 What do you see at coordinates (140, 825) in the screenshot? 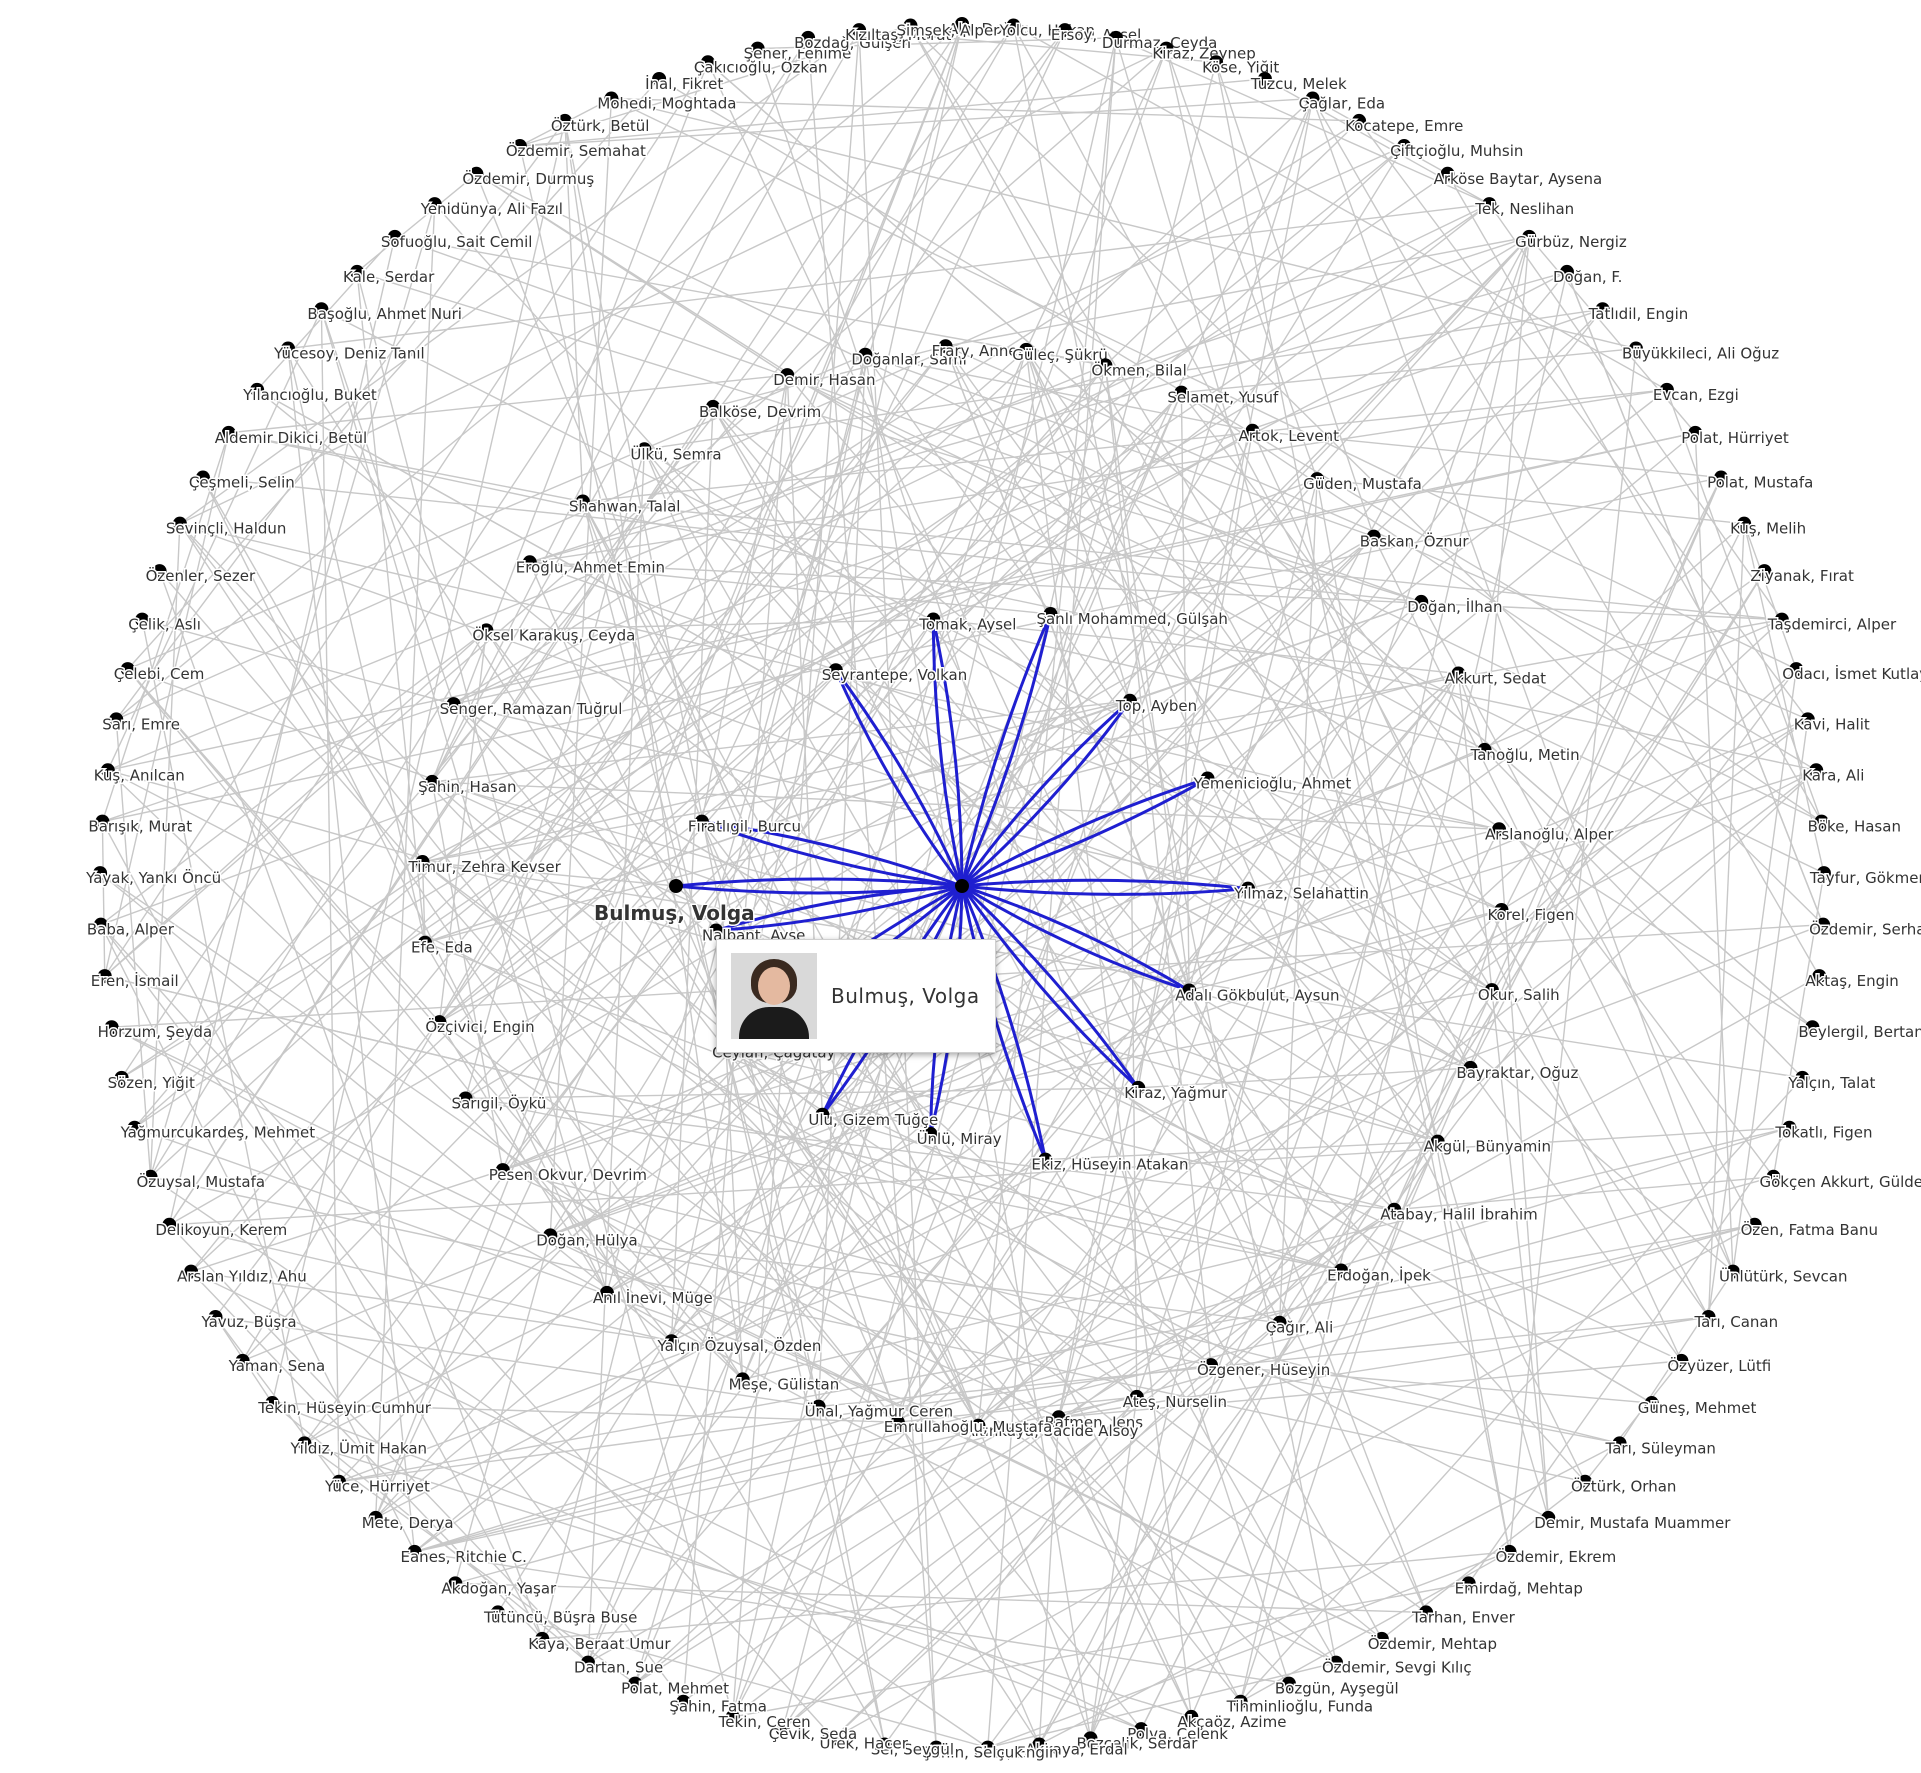
I see `node-bar-s-k-murat: Barışık, Murat` at bounding box center [140, 825].